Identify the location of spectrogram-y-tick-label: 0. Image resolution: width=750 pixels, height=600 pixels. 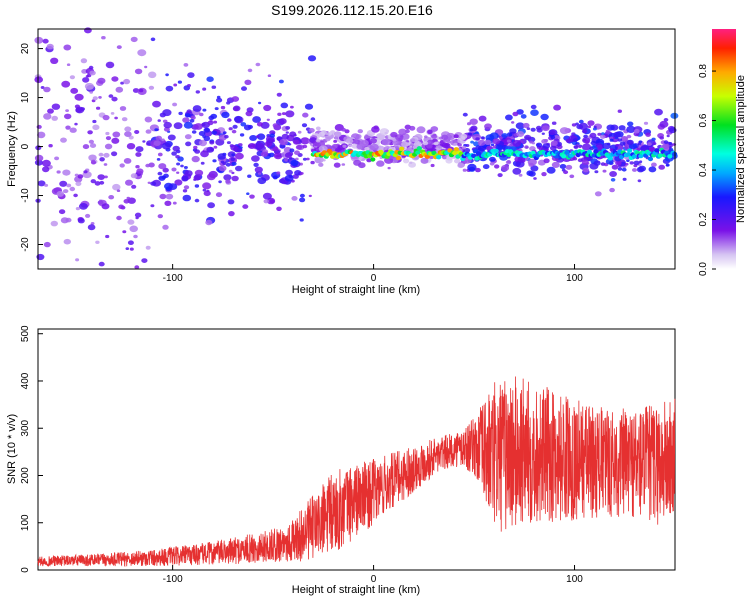
(25, 146).